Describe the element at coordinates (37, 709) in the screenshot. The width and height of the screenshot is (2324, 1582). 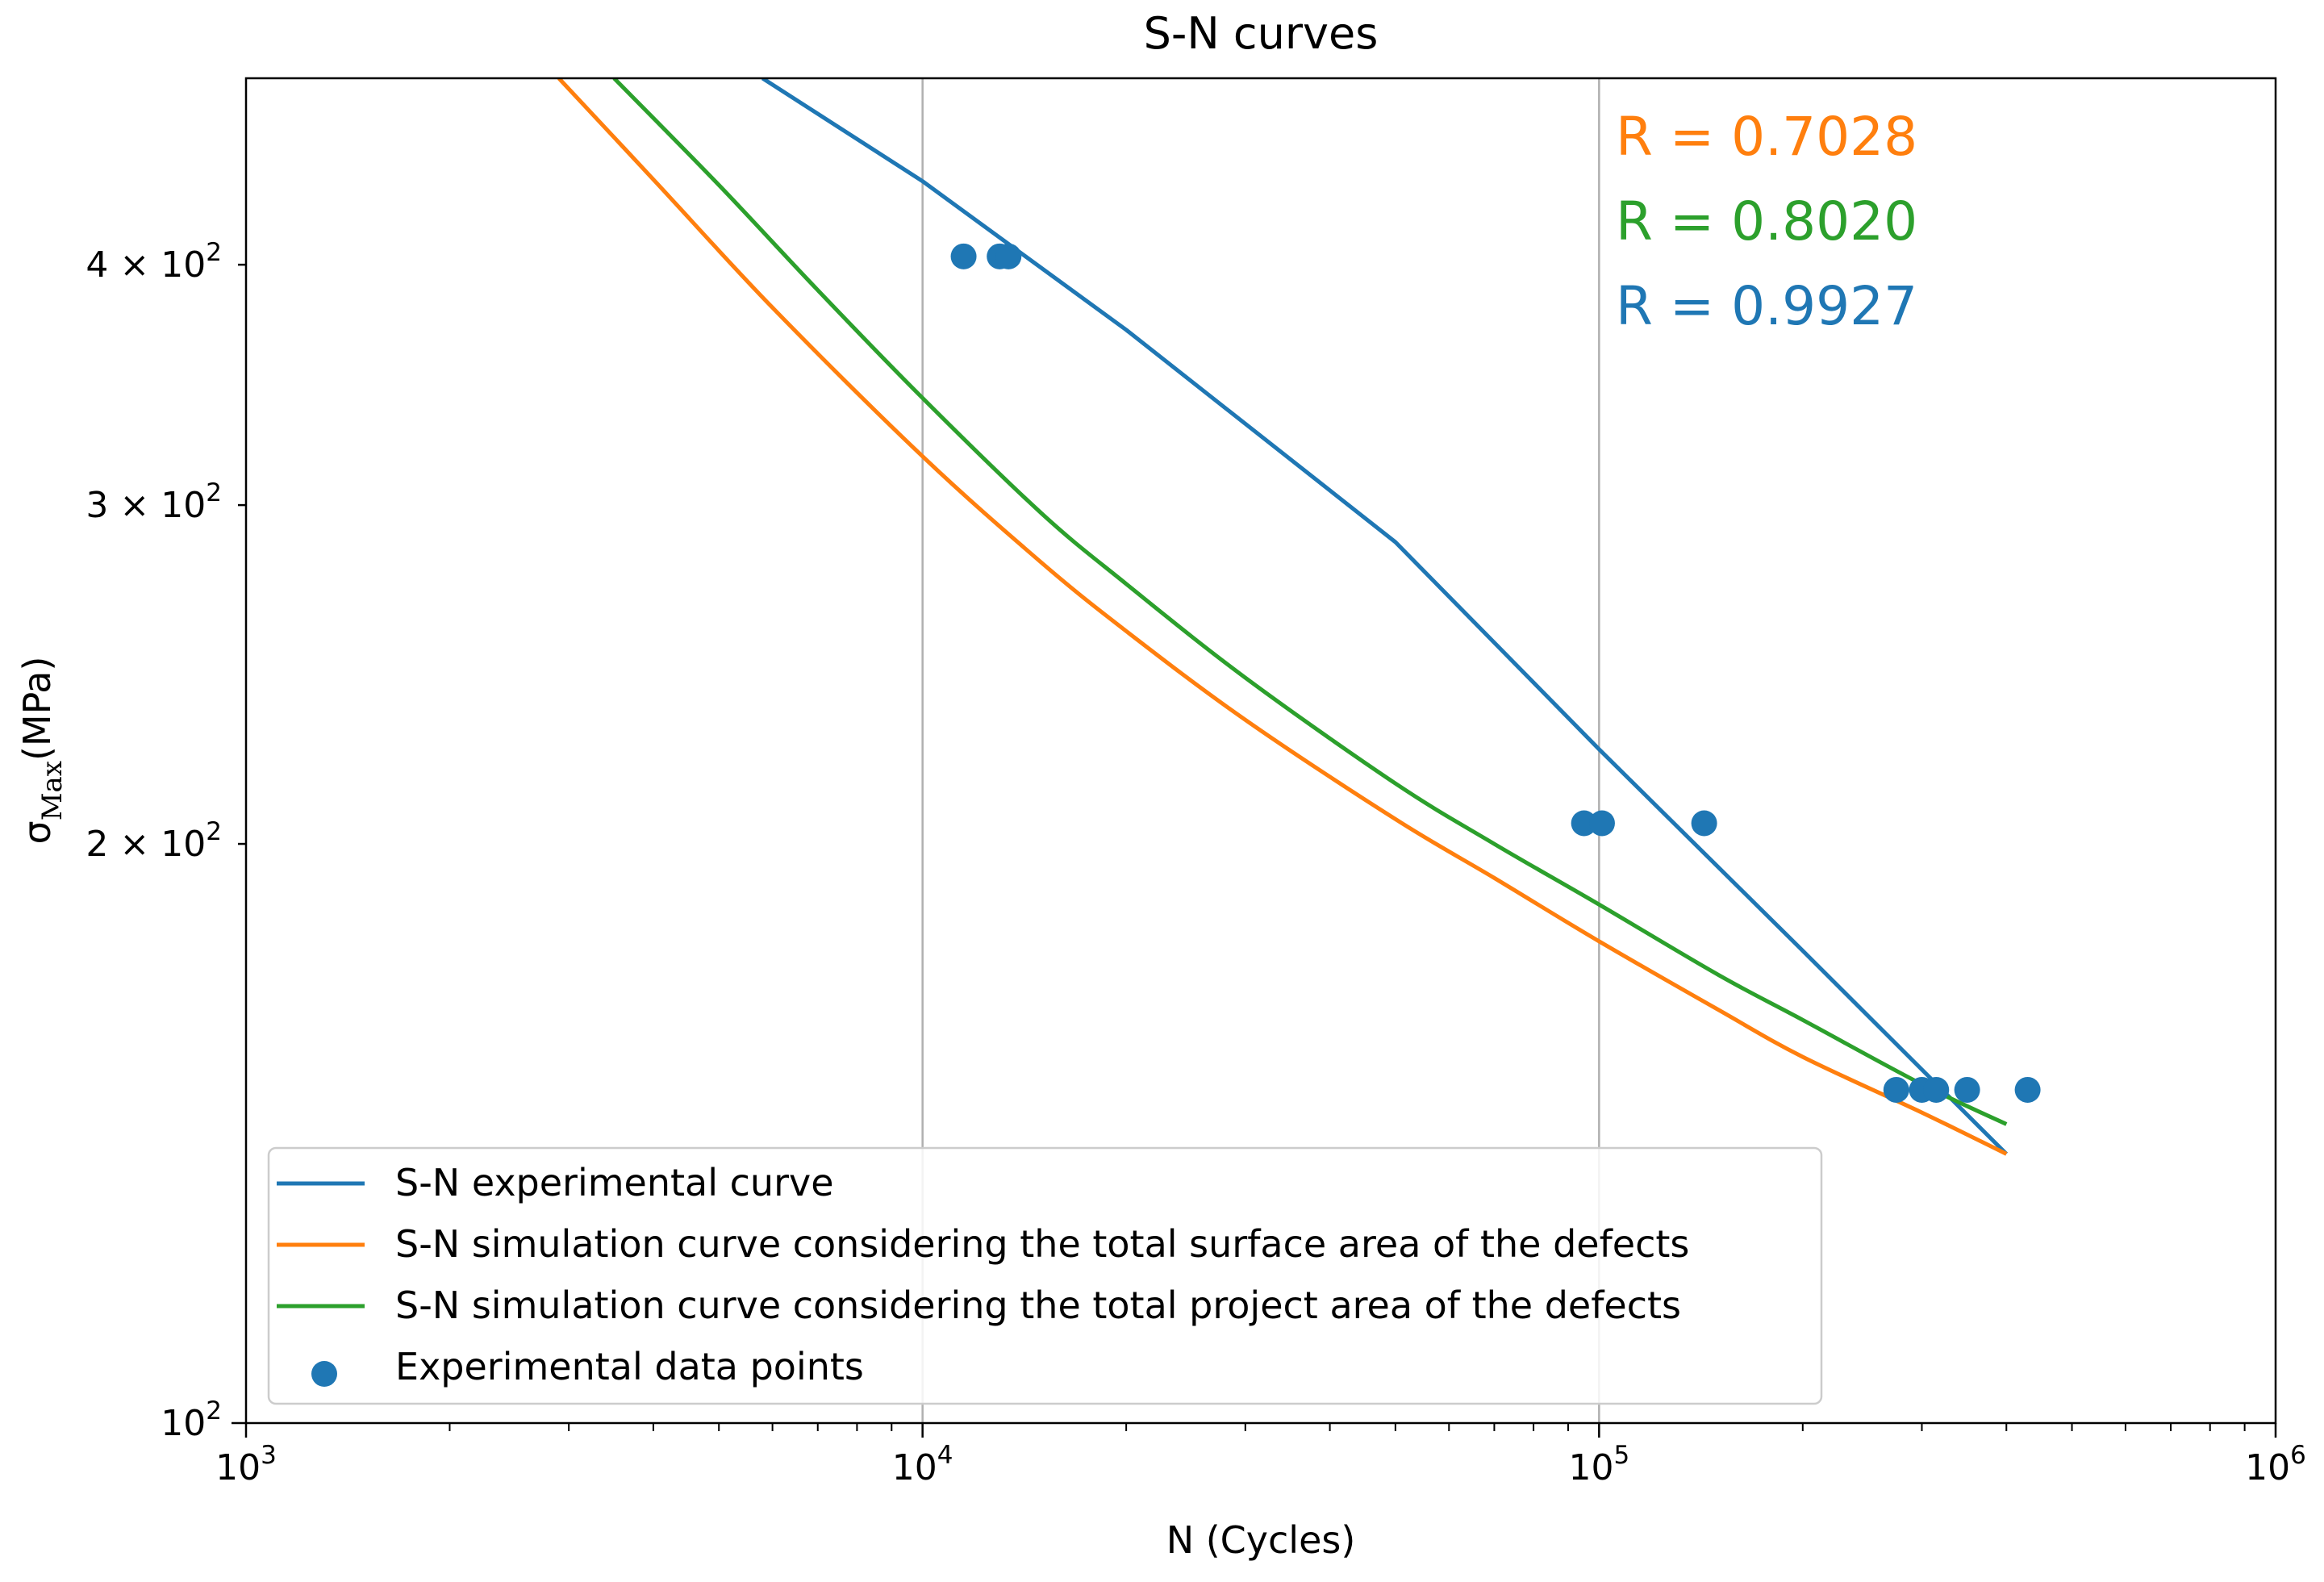
I see `y-axis-label-units: (MPa)` at that location.